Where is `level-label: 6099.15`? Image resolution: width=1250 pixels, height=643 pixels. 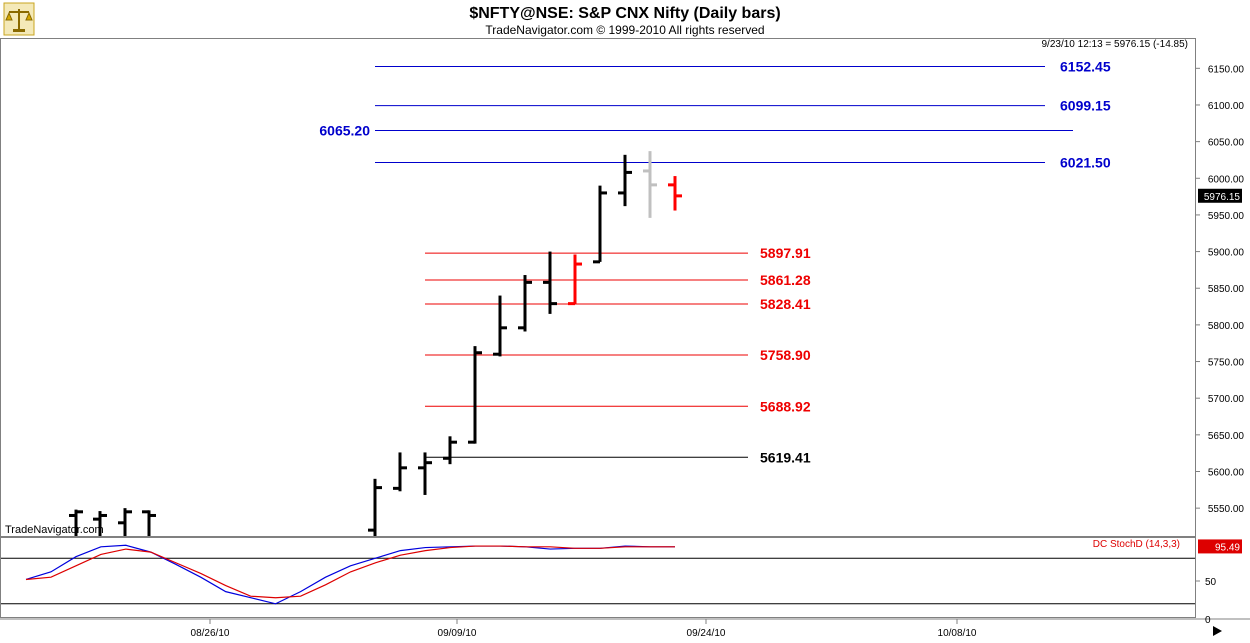 level-label: 6099.15 is located at coordinates (1085, 106).